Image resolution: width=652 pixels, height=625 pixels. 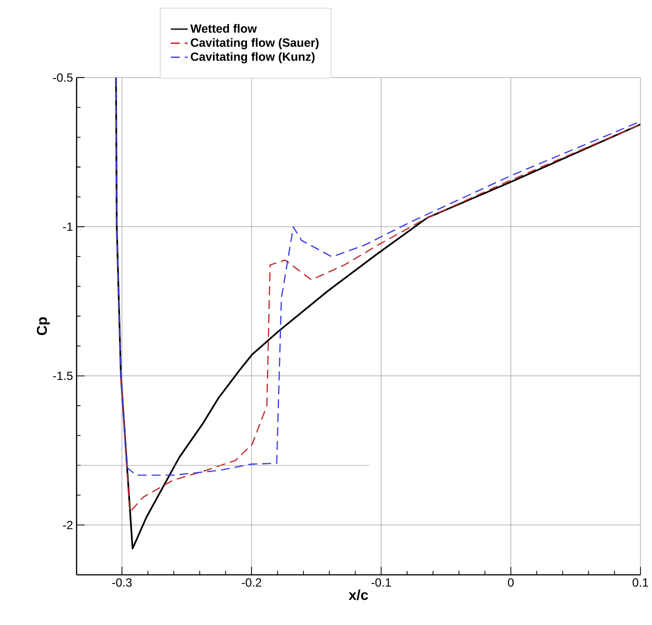 I want to click on x-tick-label: -0.1, so click(x=381, y=582).